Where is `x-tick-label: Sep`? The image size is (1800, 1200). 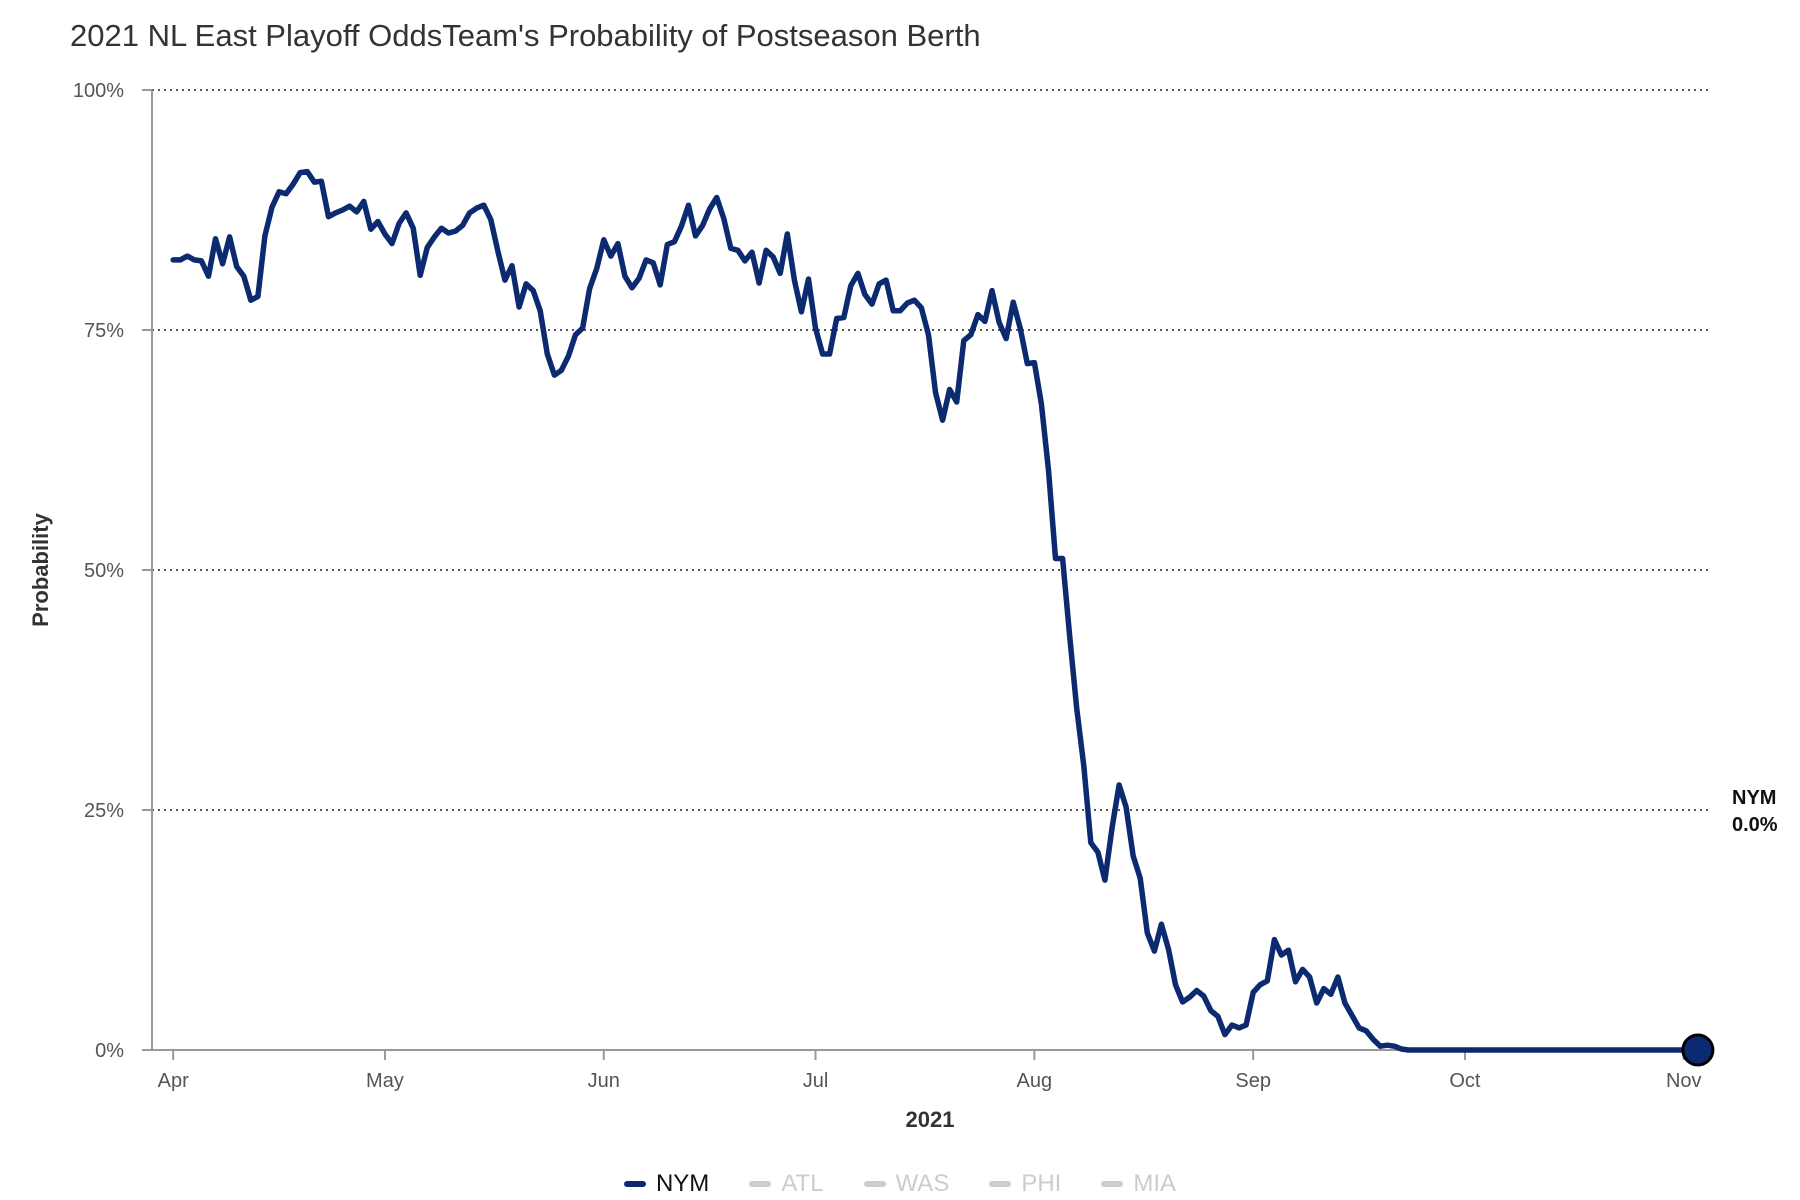
x-tick-label: Sep is located at coordinates (1253, 1081).